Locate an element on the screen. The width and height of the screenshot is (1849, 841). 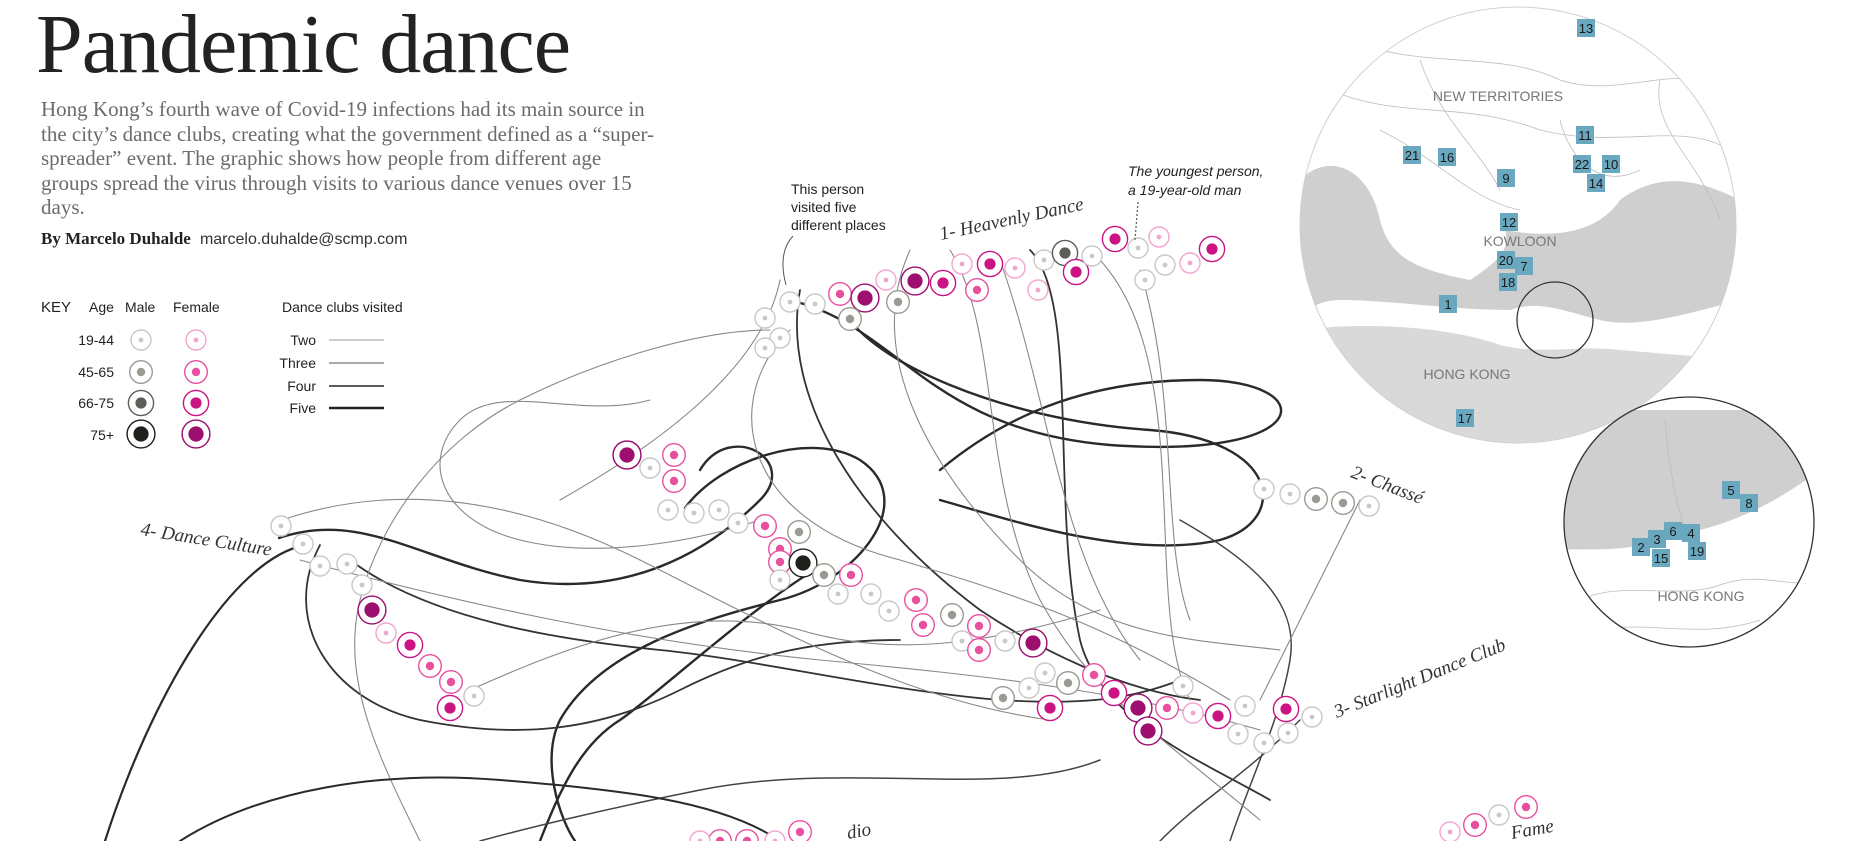
venue-label-4: 4- Dance Culture is located at coordinates (206, 539).